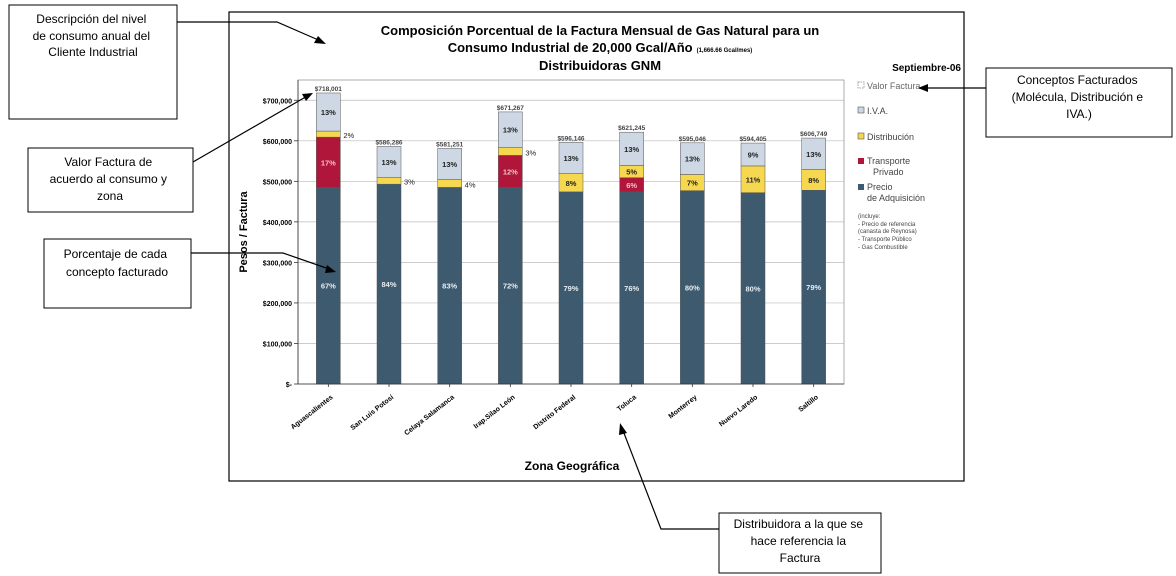  I want to click on y-tick-label: $700,000, so click(277, 101).